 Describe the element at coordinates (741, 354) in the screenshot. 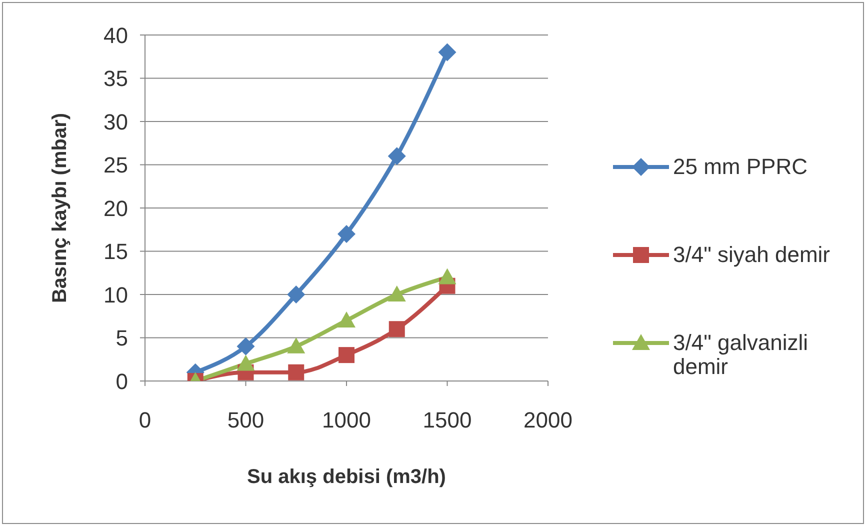

I see `legend-label: 3/4" galvanizli demir` at that location.